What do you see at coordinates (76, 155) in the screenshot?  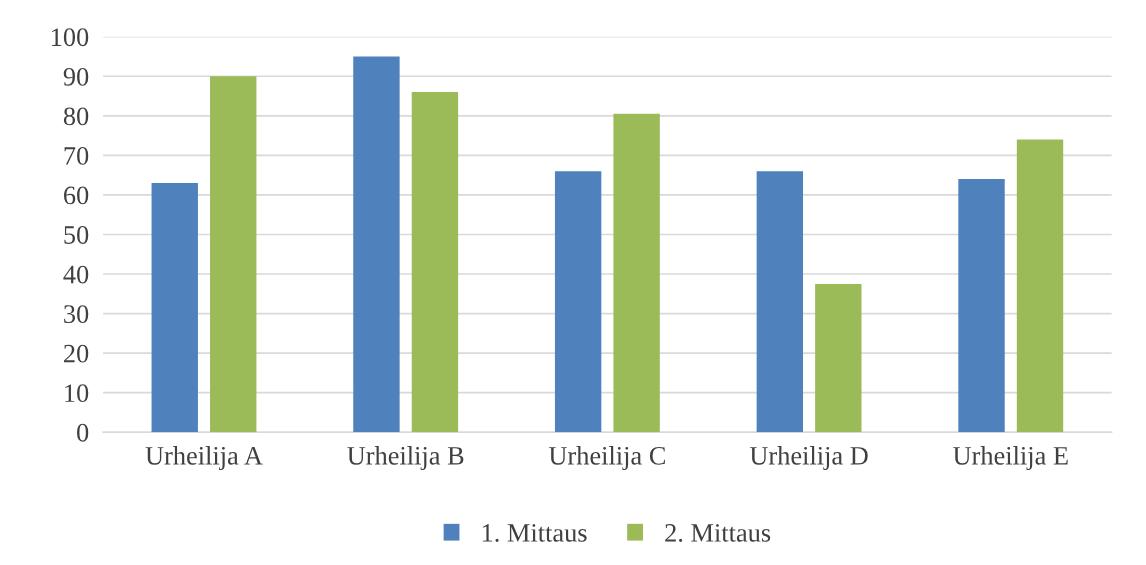 I see `y-tick-label: 70` at bounding box center [76, 155].